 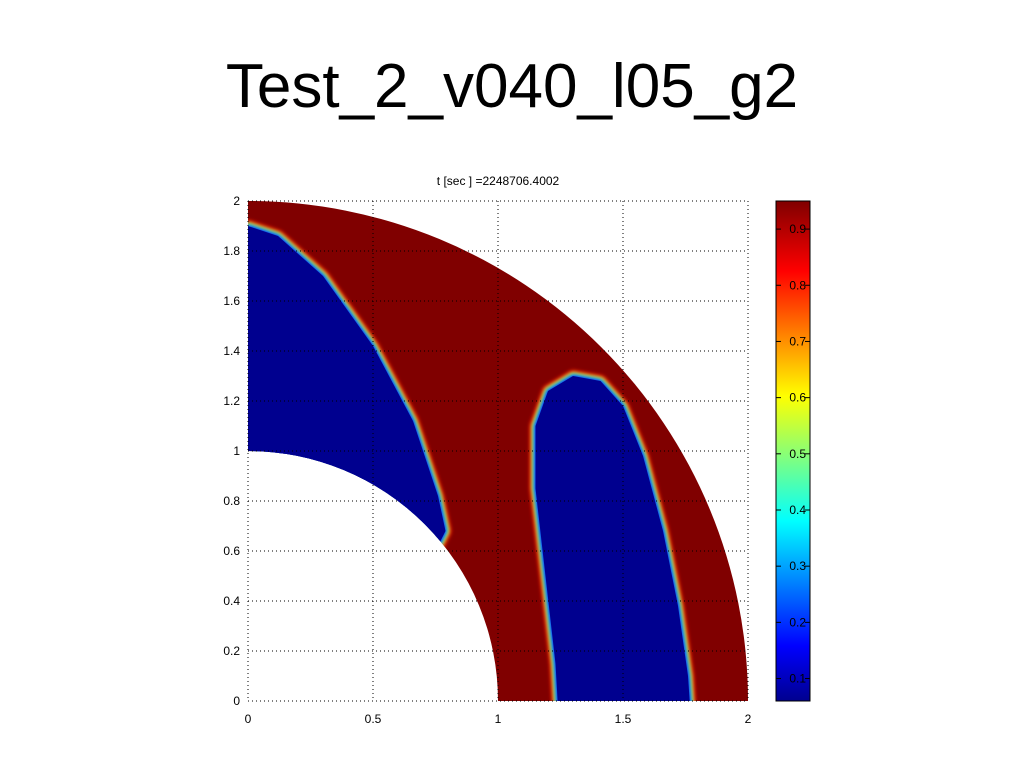 What do you see at coordinates (236, 201) in the screenshot?
I see `y-tick-label: 2` at bounding box center [236, 201].